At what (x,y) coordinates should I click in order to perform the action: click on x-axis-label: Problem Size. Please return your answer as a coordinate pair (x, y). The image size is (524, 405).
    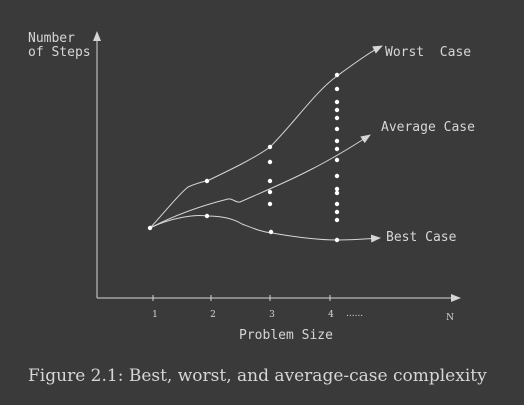
    Looking at the image, I should click on (286, 335).